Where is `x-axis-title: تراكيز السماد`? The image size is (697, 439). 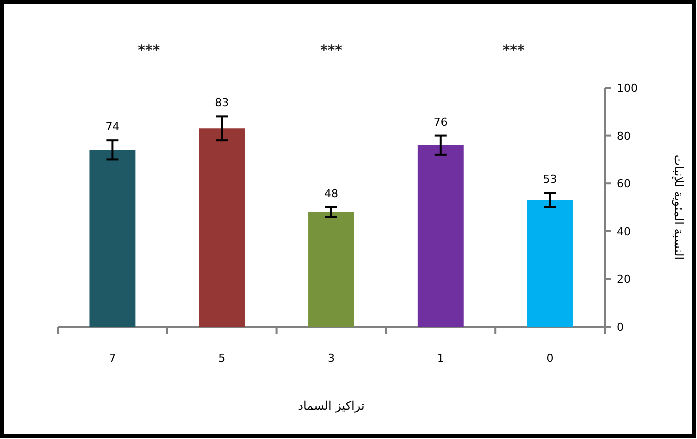 x-axis-title: تراكيز السماد is located at coordinates (331, 406).